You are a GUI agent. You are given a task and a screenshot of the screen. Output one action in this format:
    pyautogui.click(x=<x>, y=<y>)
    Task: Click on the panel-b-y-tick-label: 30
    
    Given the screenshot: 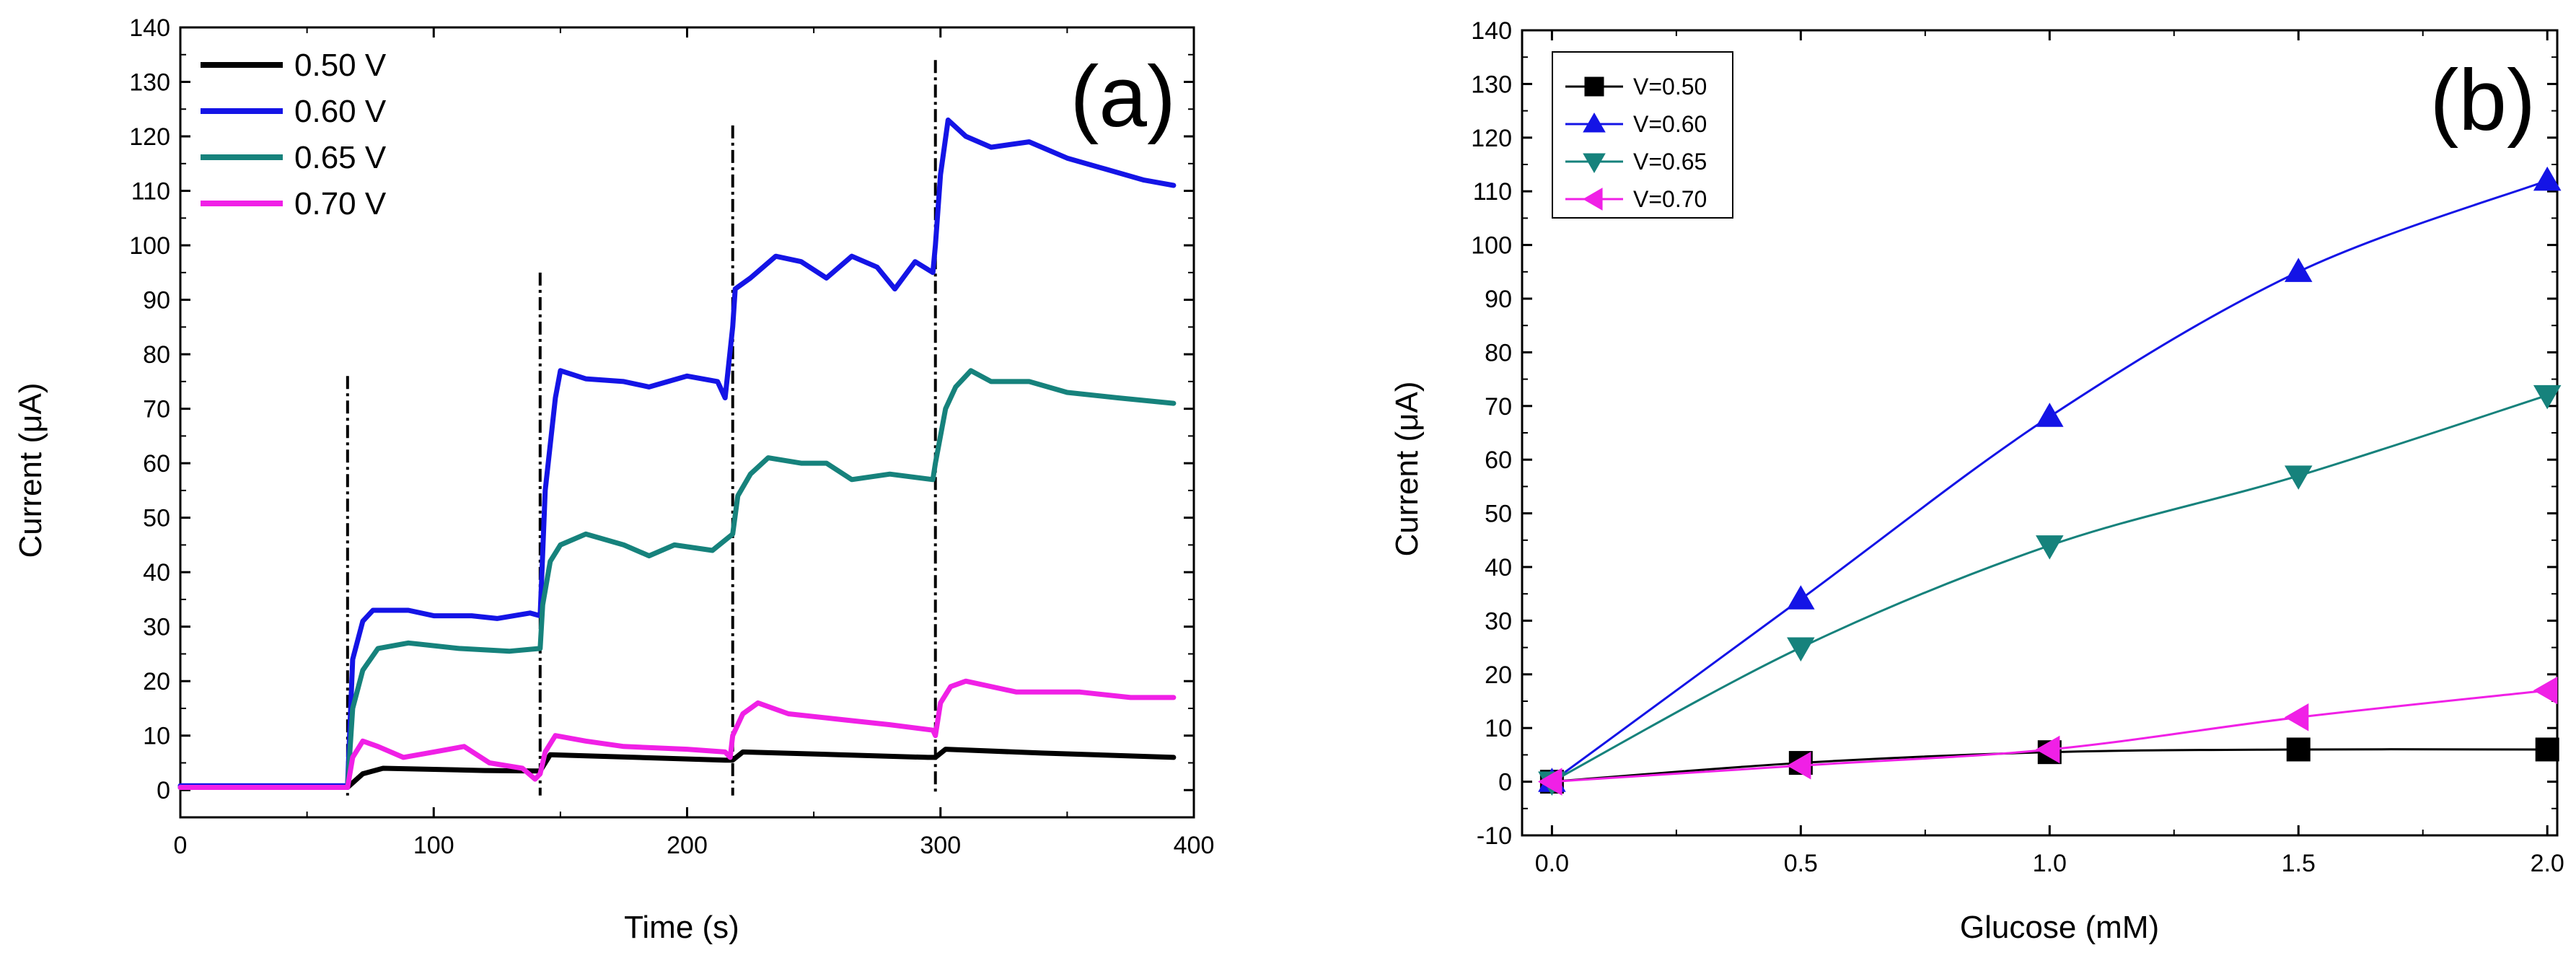 What is the action you would take?
    pyautogui.click(x=1498, y=621)
    